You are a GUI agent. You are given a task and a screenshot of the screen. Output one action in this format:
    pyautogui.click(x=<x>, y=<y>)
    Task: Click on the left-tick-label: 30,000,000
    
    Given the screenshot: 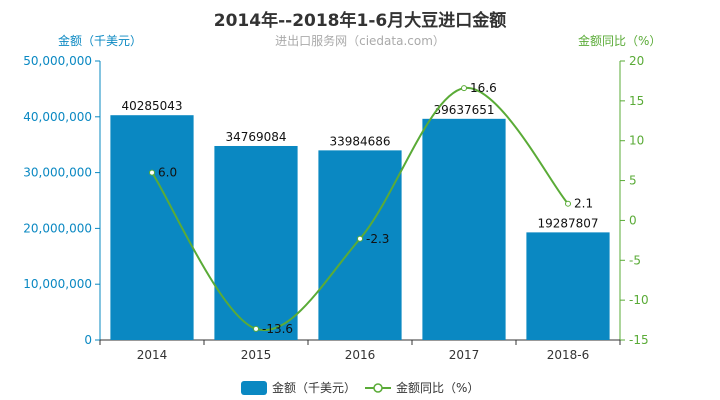 What is the action you would take?
    pyautogui.click(x=57, y=173)
    